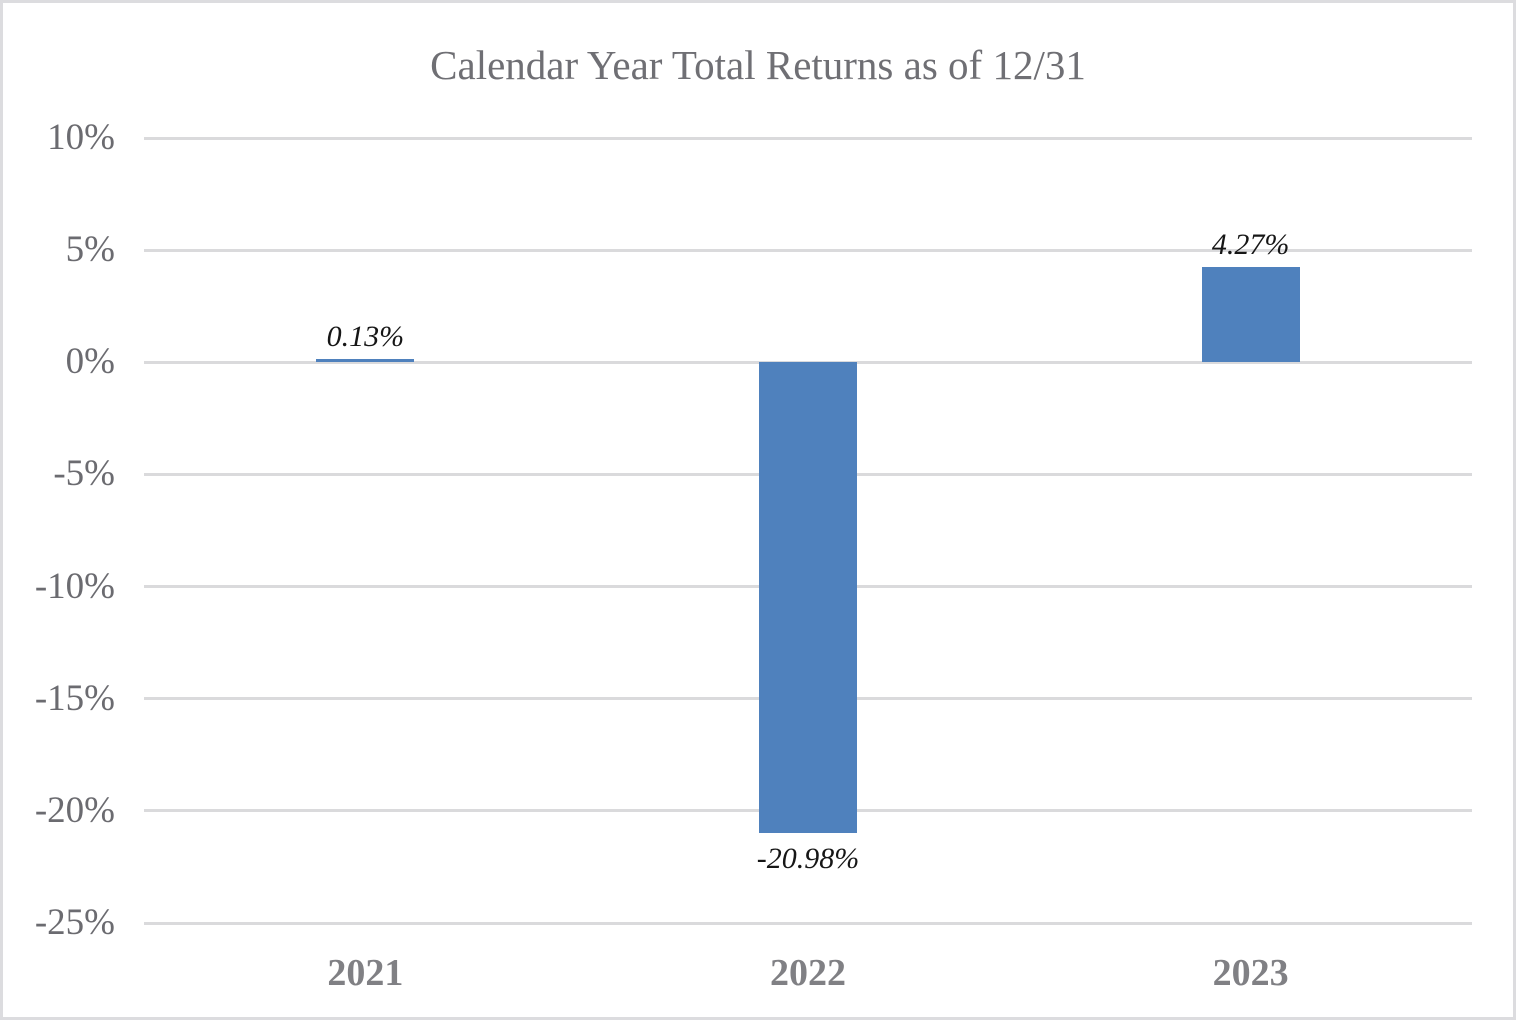 This screenshot has width=1516, height=1020. I want to click on y-tick-label: -20%, so click(74, 810).